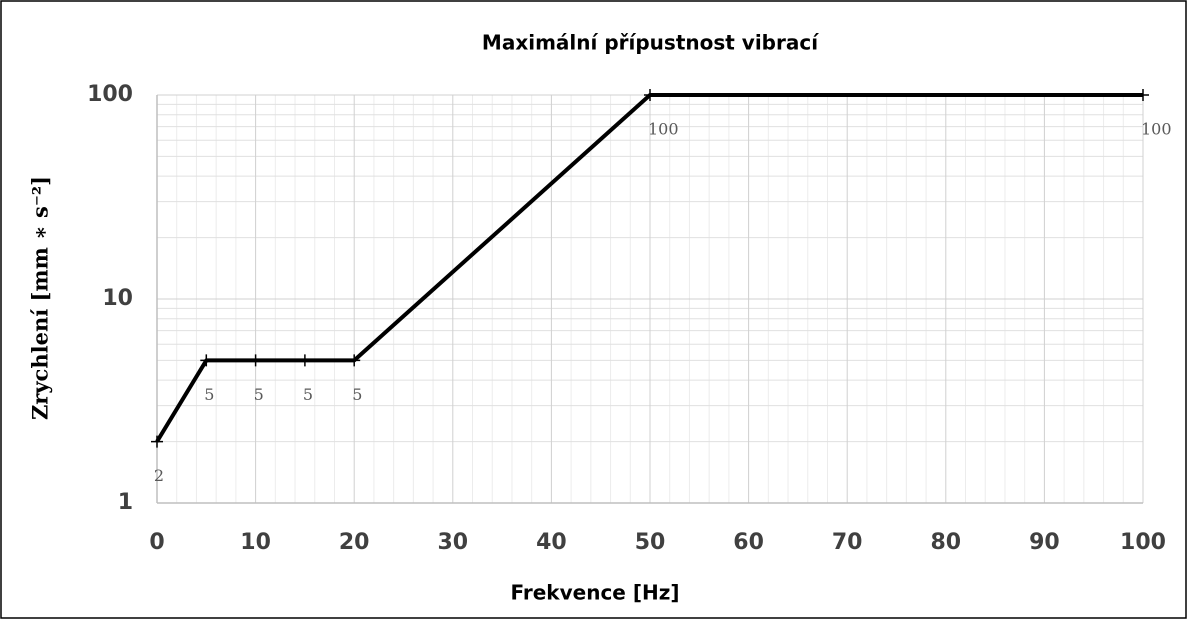  Describe the element at coordinates (110, 94) in the screenshot. I see `y-tick-label: 100` at that location.